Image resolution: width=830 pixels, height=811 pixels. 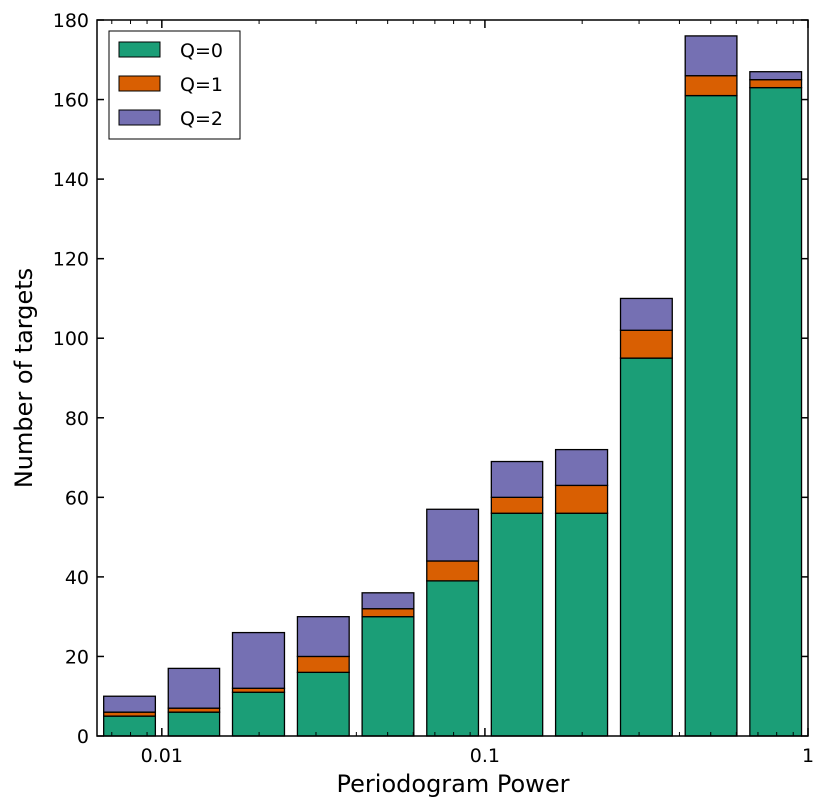 What do you see at coordinates (77, 419) in the screenshot?
I see `y-tick-label: 80` at bounding box center [77, 419].